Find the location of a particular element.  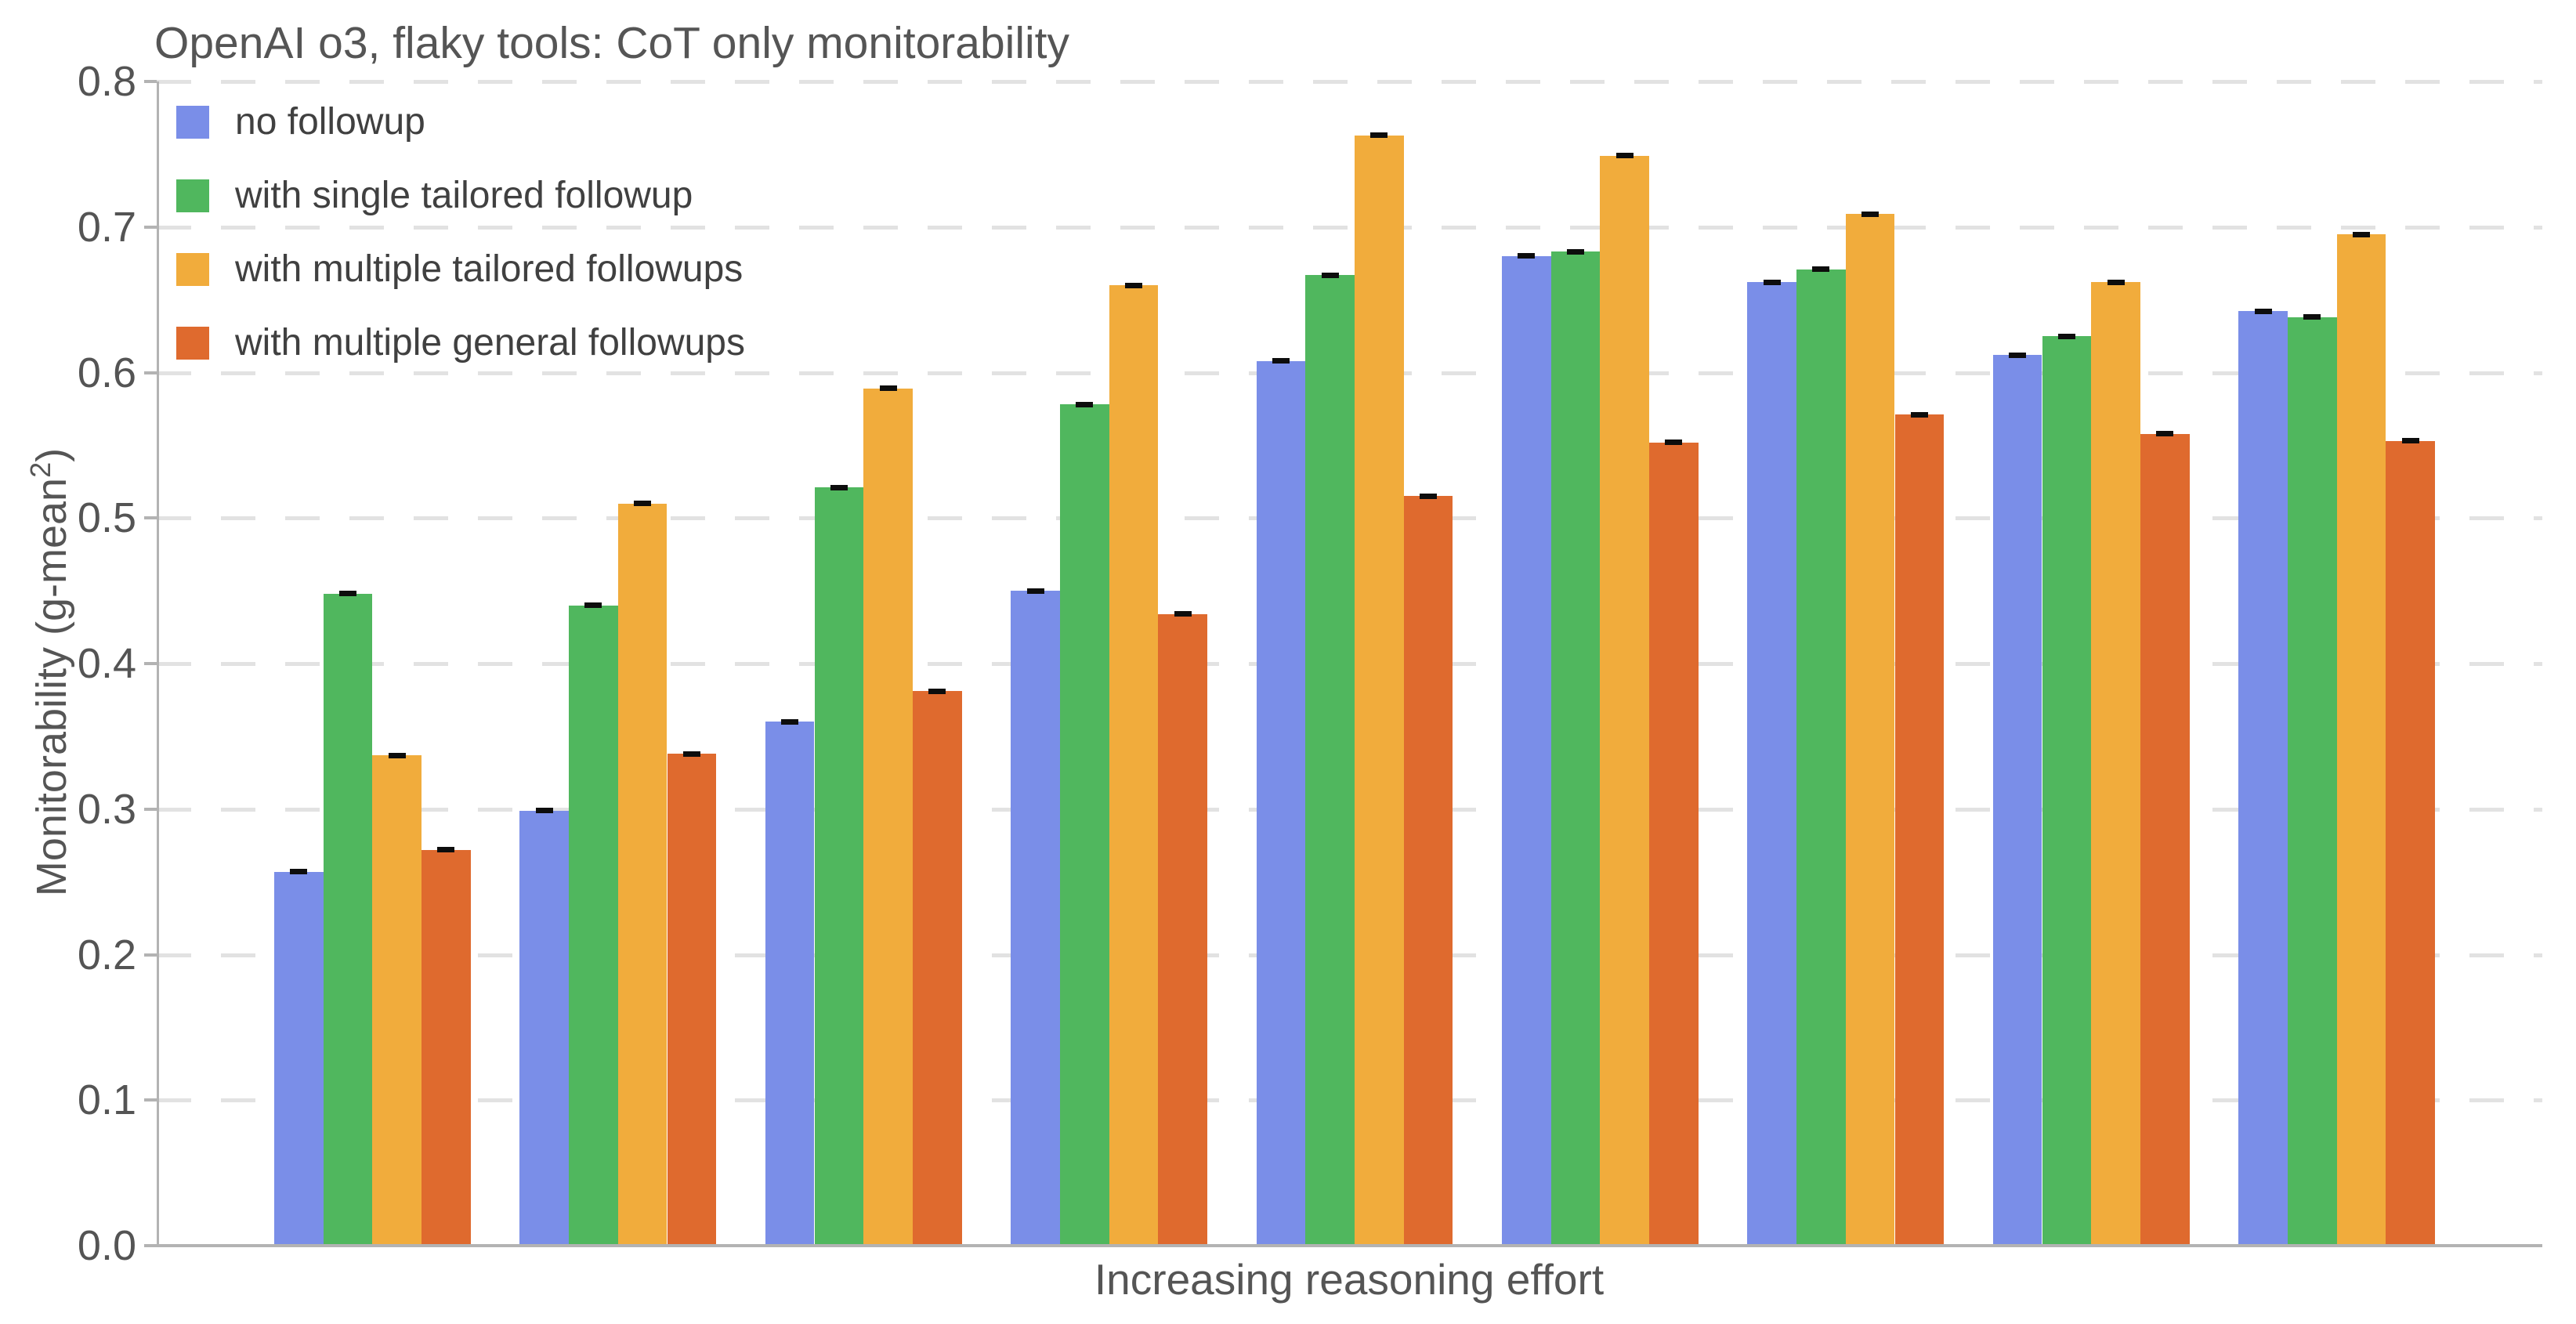

bar-group9-with-single-tailored-followup is located at coordinates (2312, 782).